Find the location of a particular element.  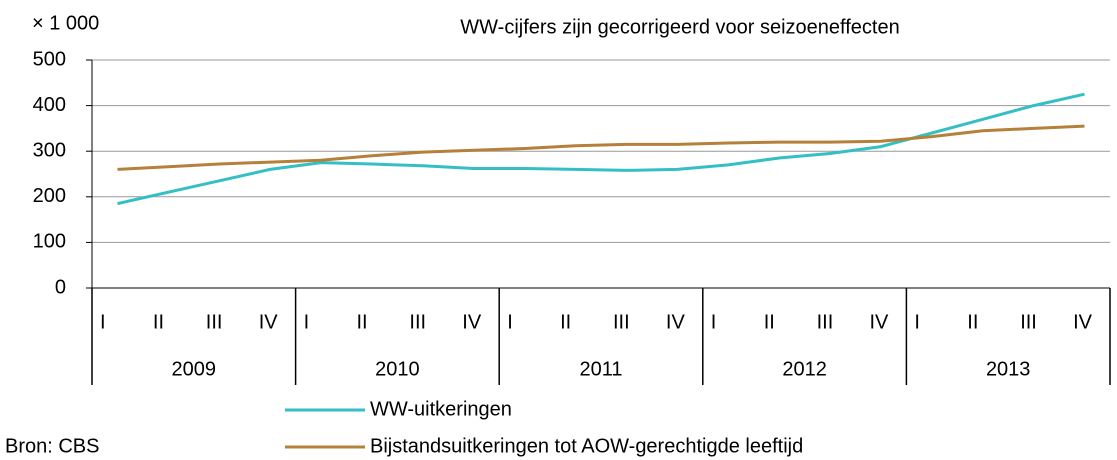

line is located at coordinates (601, 147).